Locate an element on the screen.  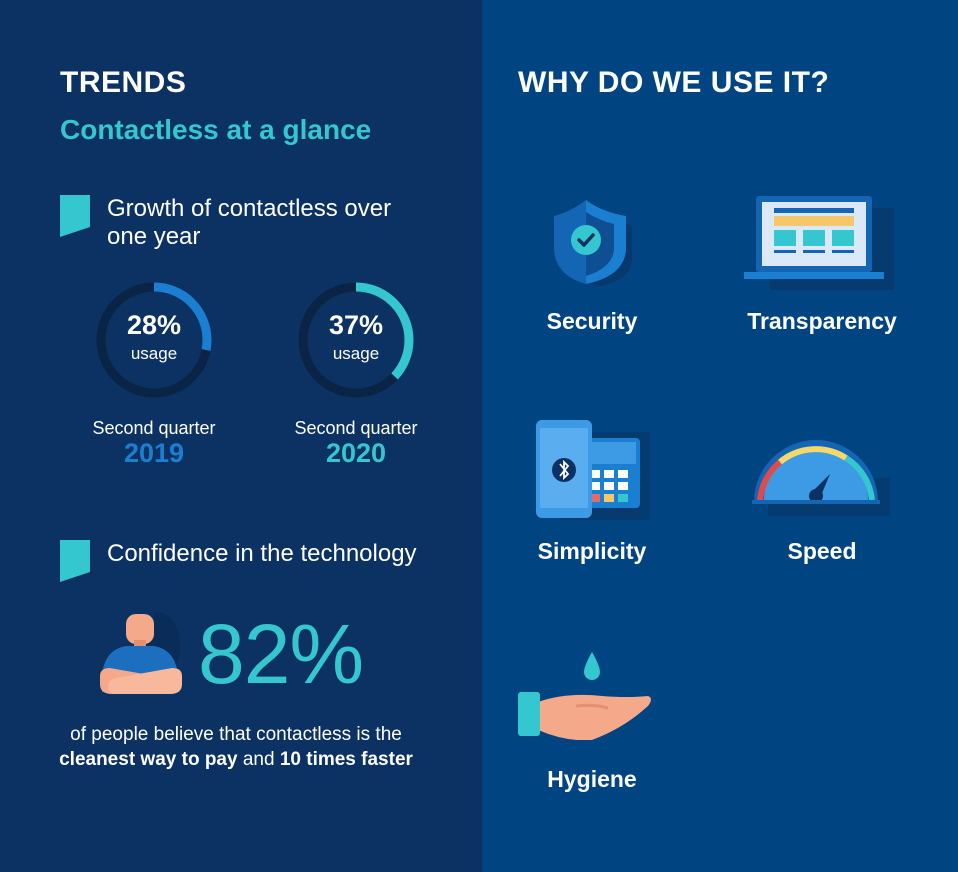
reason-hygiene-label: Hygiene is located at coordinates (592, 779).